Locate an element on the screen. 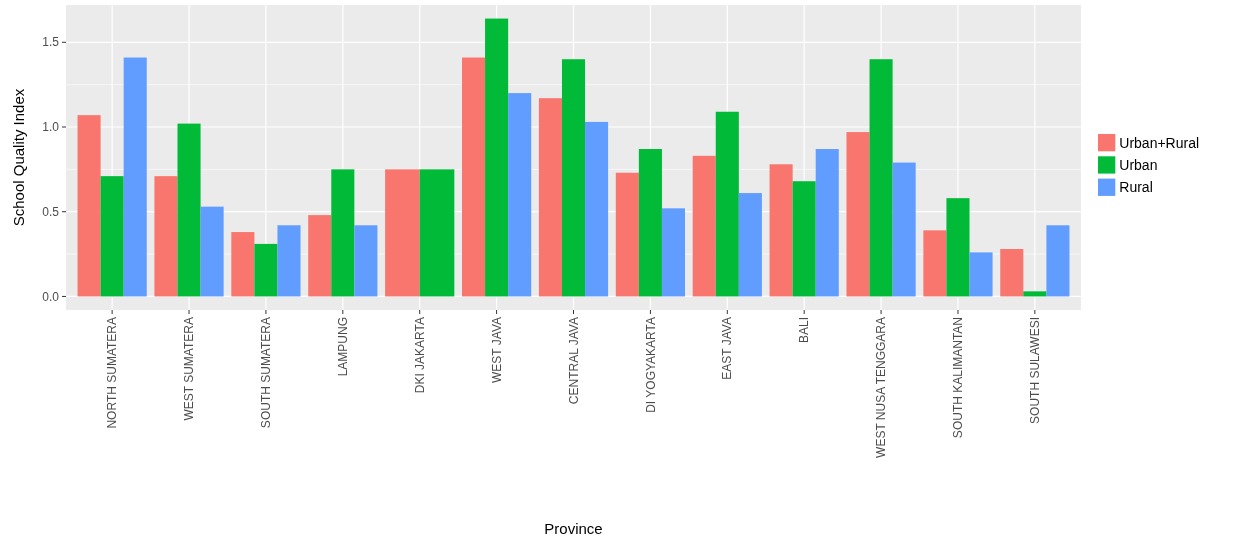 The width and height of the screenshot is (1233, 542). y-tick-label: 1.5 is located at coordinates (51, 42).